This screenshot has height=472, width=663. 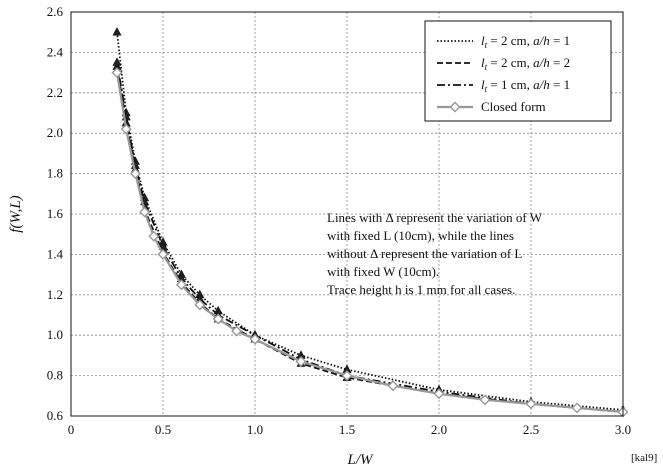 What do you see at coordinates (55, 11) in the screenshot?
I see `y-tick-label: 2.6` at bounding box center [55, 11].